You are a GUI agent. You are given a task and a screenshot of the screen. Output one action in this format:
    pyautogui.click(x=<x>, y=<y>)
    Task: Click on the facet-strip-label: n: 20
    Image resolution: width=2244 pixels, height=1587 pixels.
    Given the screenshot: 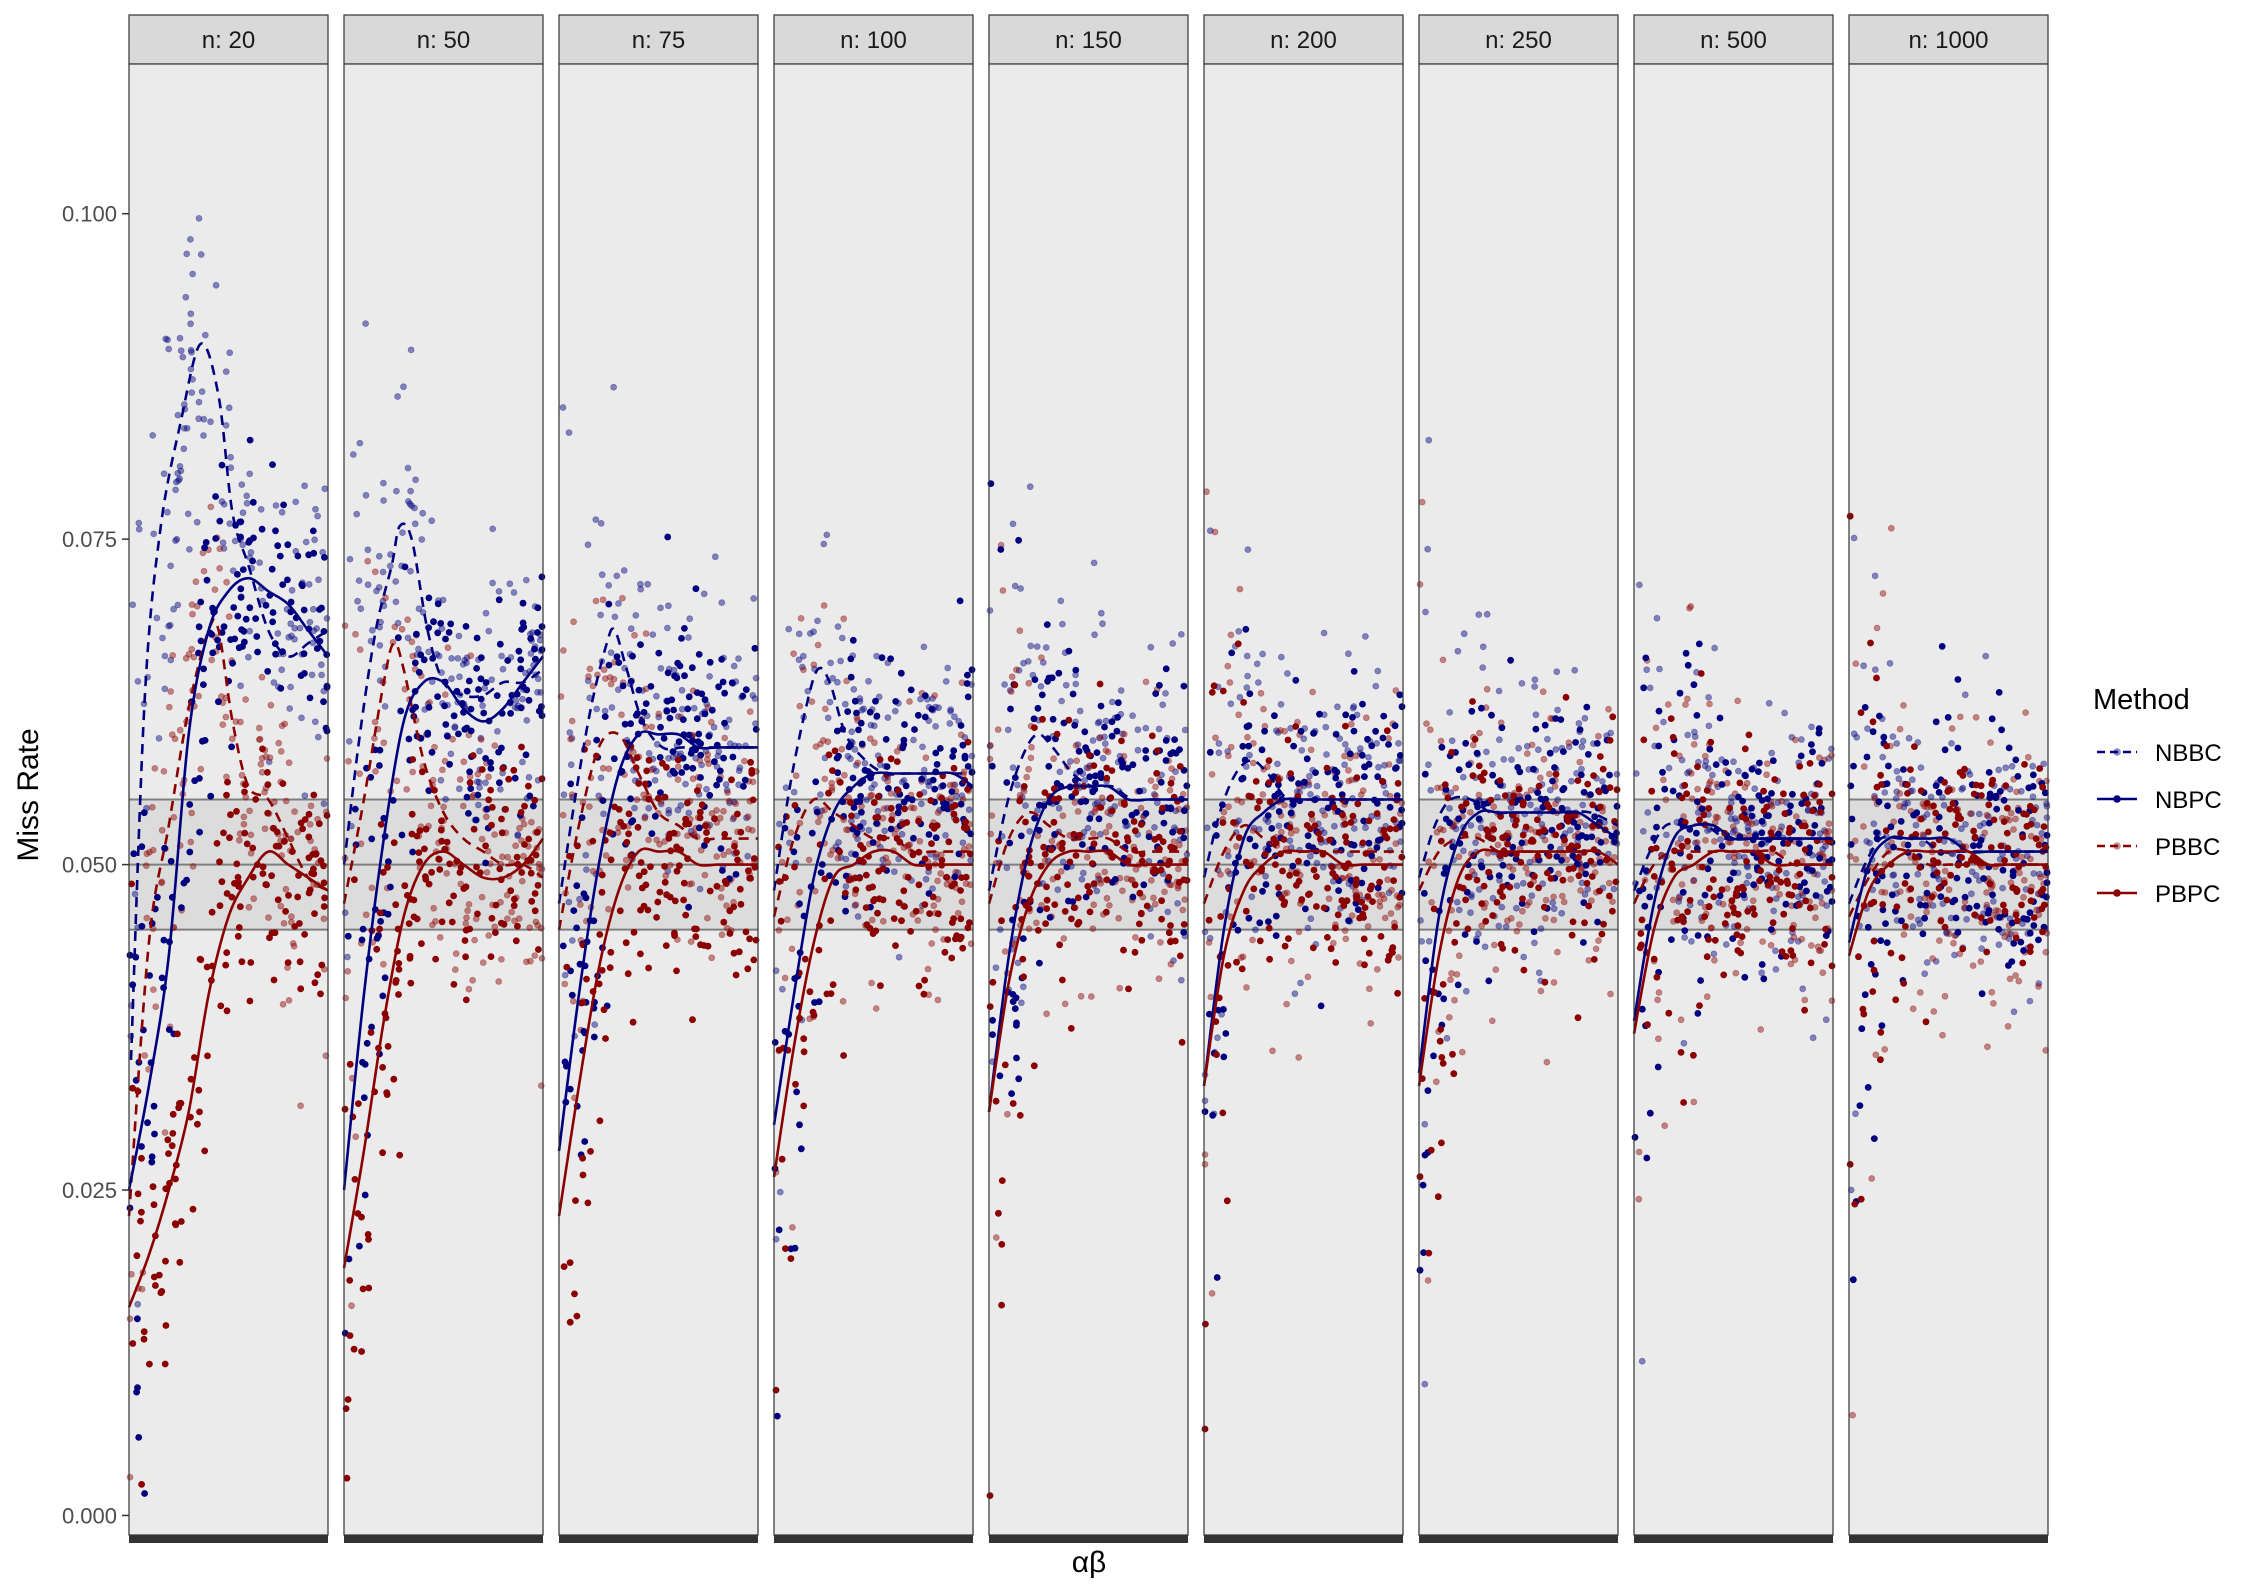 What is the action you would take?
    pyautogui.click(x=228, y=40)
    